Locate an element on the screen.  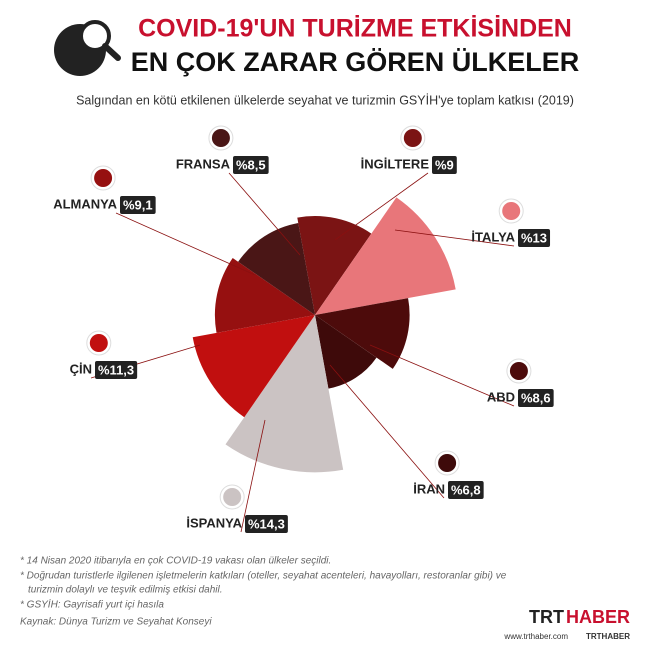
country-label: ABD is located at coordinates (501, 396).